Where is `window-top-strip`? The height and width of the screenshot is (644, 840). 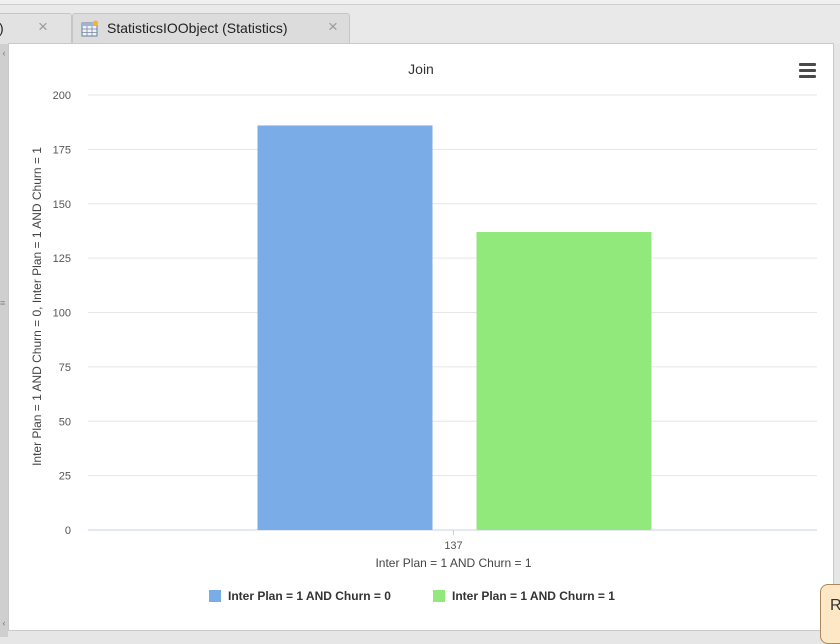 window-top-strip is located at coordinates (420, 2).